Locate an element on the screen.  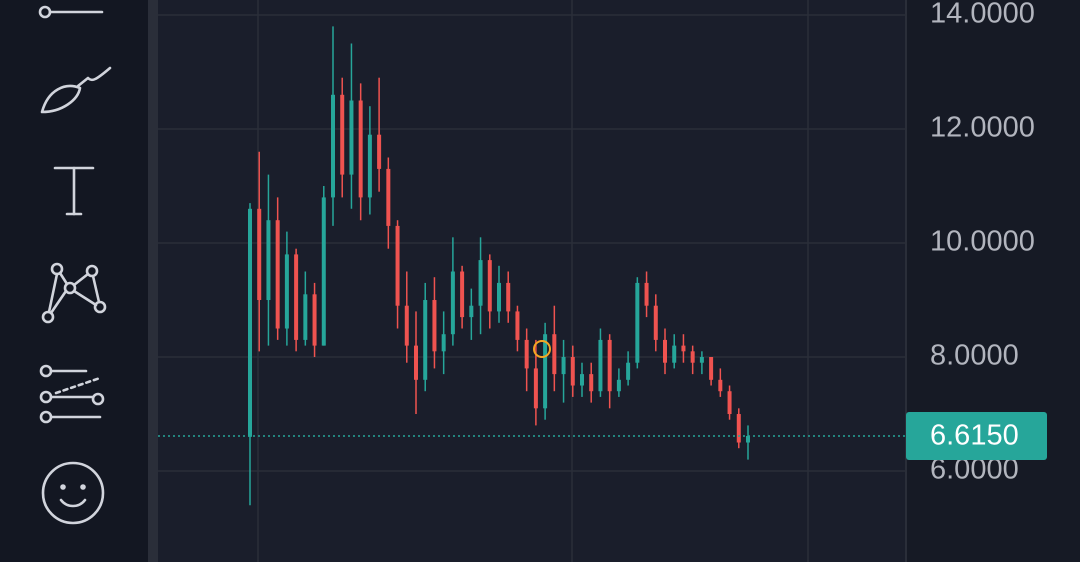
last-price-label: 6.6150 is located at coordinates (974, 436).